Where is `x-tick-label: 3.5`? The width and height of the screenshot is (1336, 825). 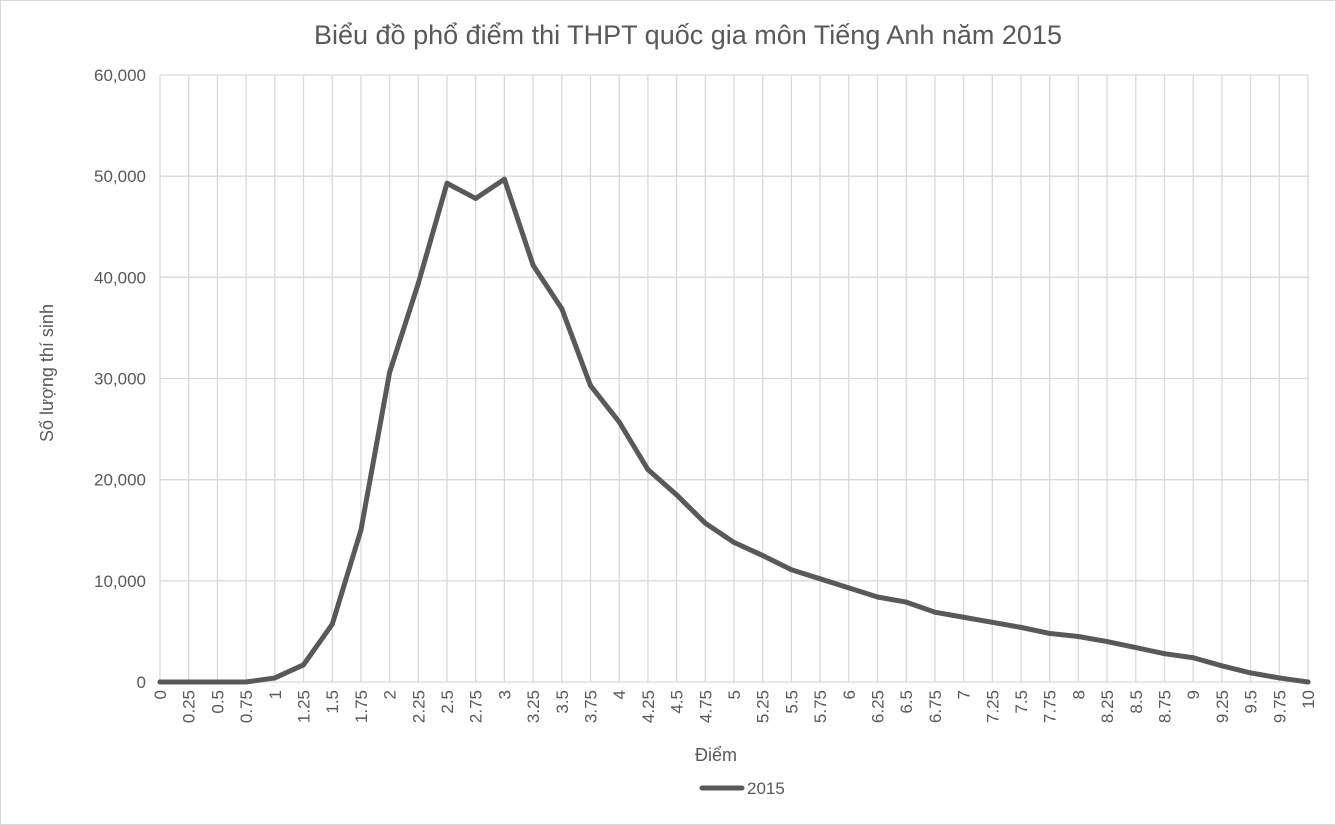
x-tick-label: 3.5 is located at coordinates (562, 702).